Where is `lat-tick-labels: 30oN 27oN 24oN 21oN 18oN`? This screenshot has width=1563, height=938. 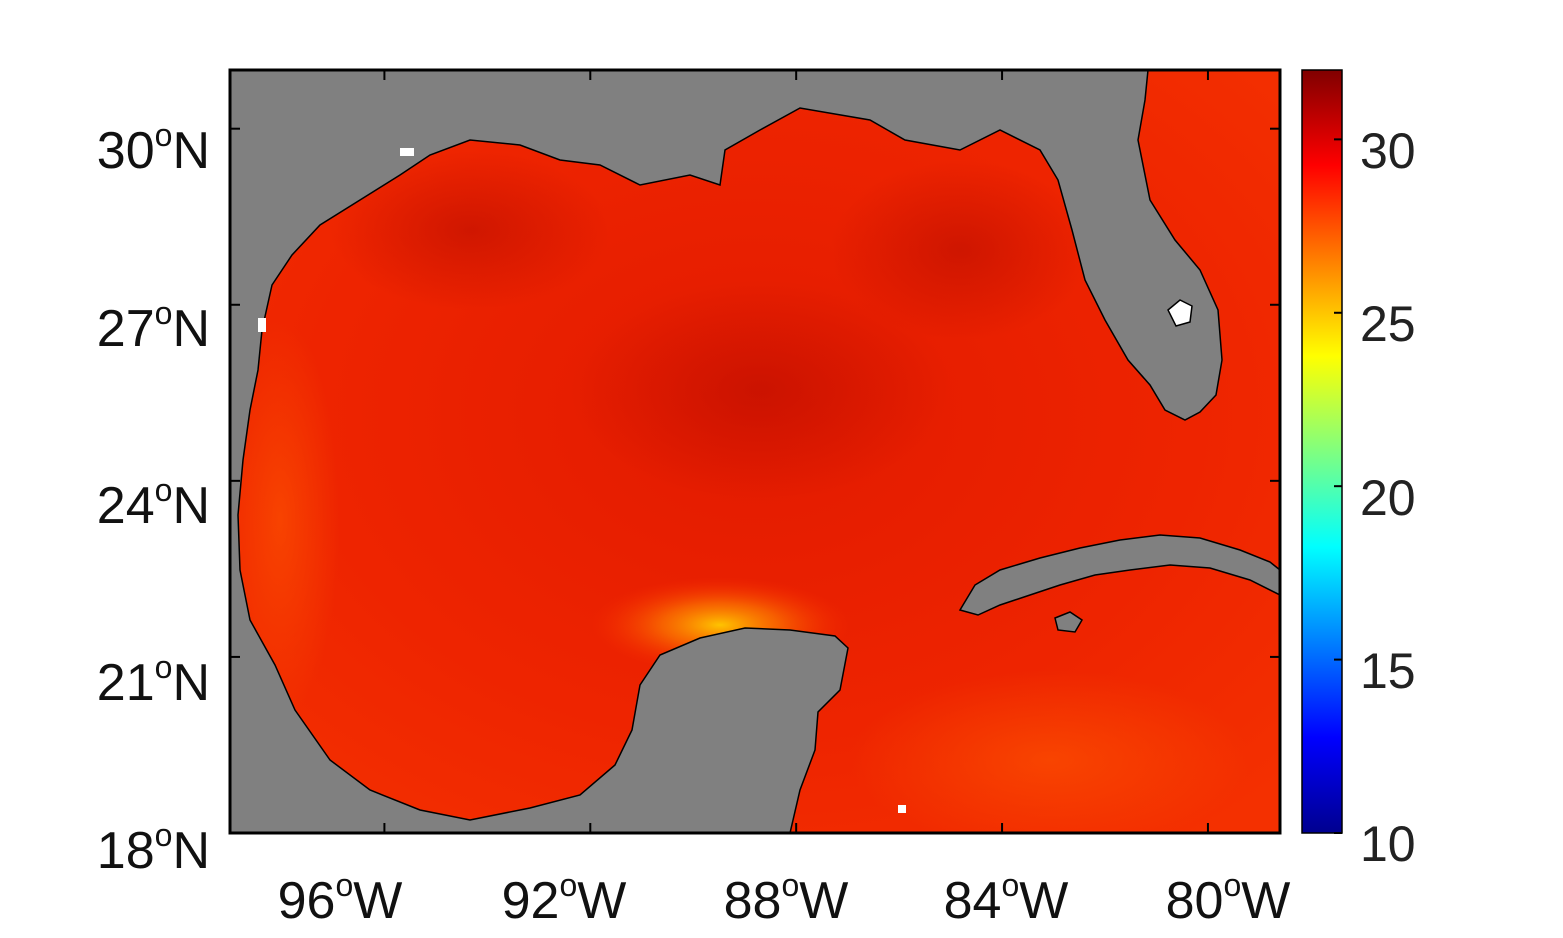
lat-tick-labels: 30oN 27oN 24oN 21oN 18oN is located at coordinates (153, 498).